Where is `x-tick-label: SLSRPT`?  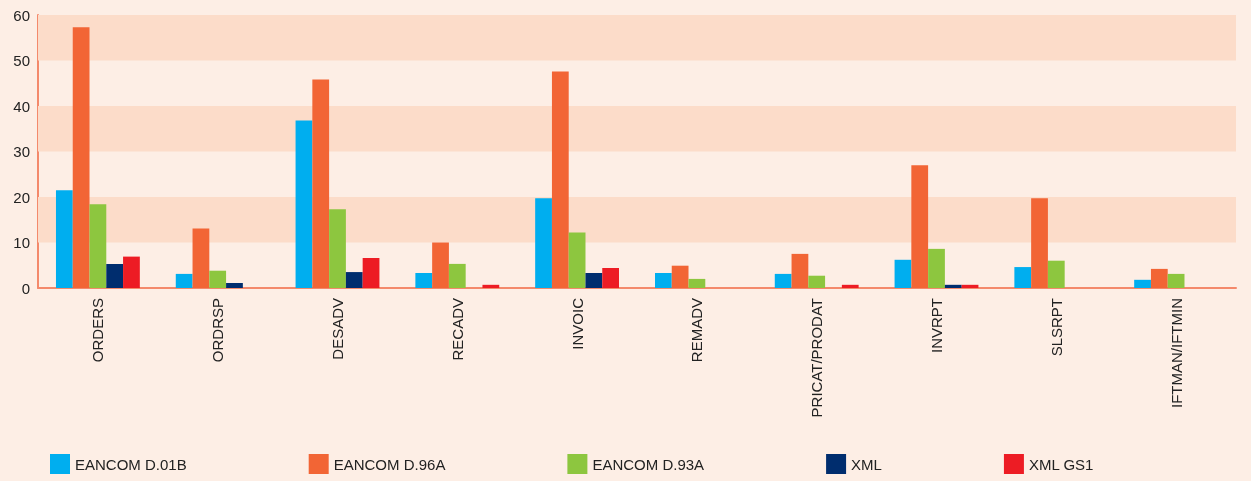
x-tick-label: SLSRPT is located at coordinates (1056, 327).